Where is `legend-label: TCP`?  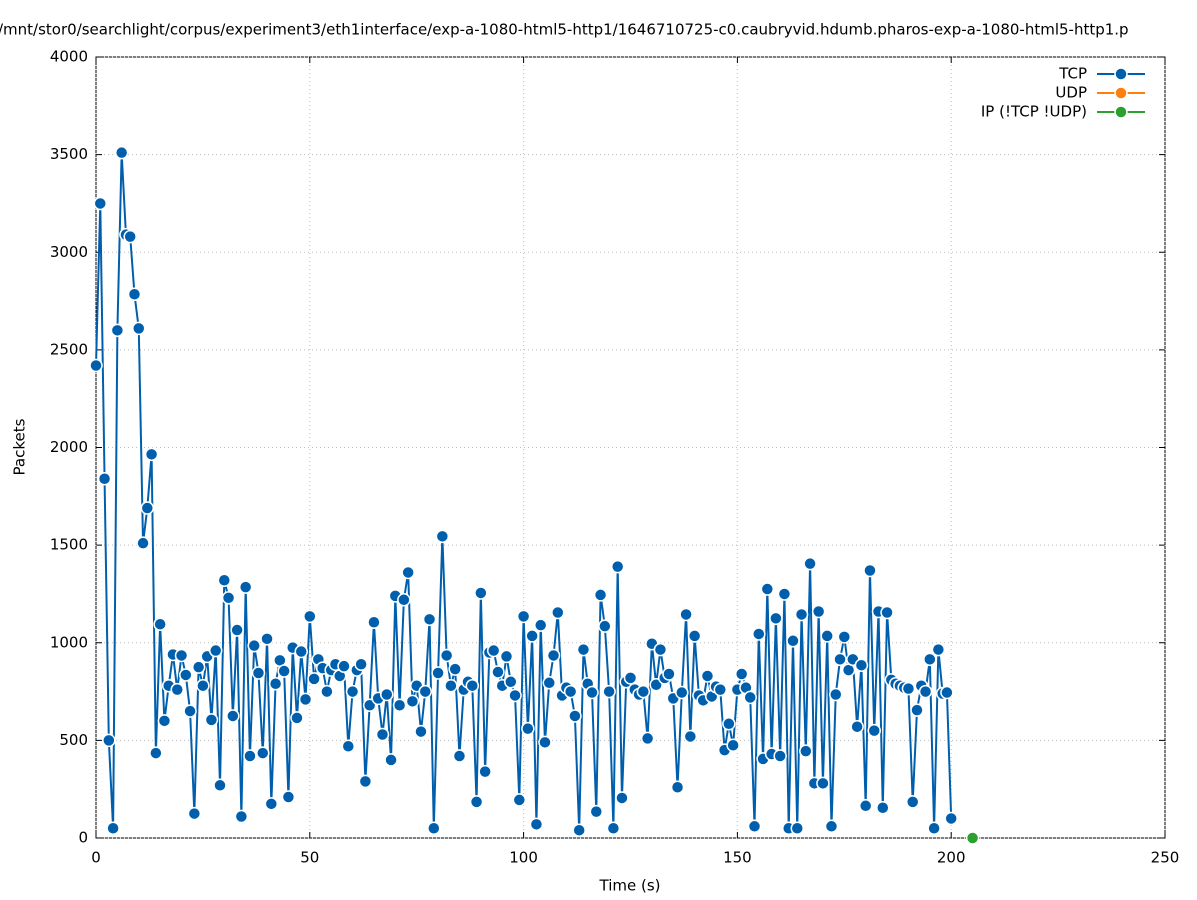 legend-label: TCP is located at coordinates (1072, 74).